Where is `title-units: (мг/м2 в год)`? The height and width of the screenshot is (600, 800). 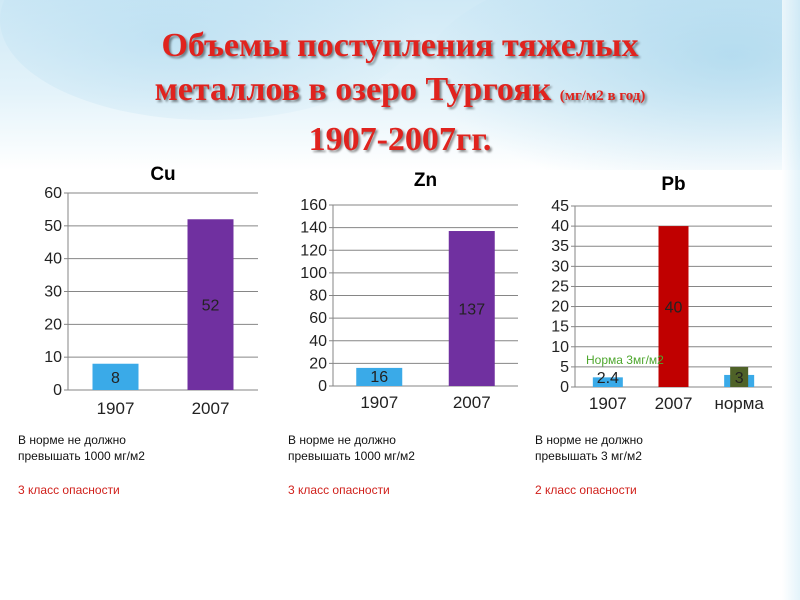 title-units: (мг/м2 в год) is located at coordinates (602, 96).